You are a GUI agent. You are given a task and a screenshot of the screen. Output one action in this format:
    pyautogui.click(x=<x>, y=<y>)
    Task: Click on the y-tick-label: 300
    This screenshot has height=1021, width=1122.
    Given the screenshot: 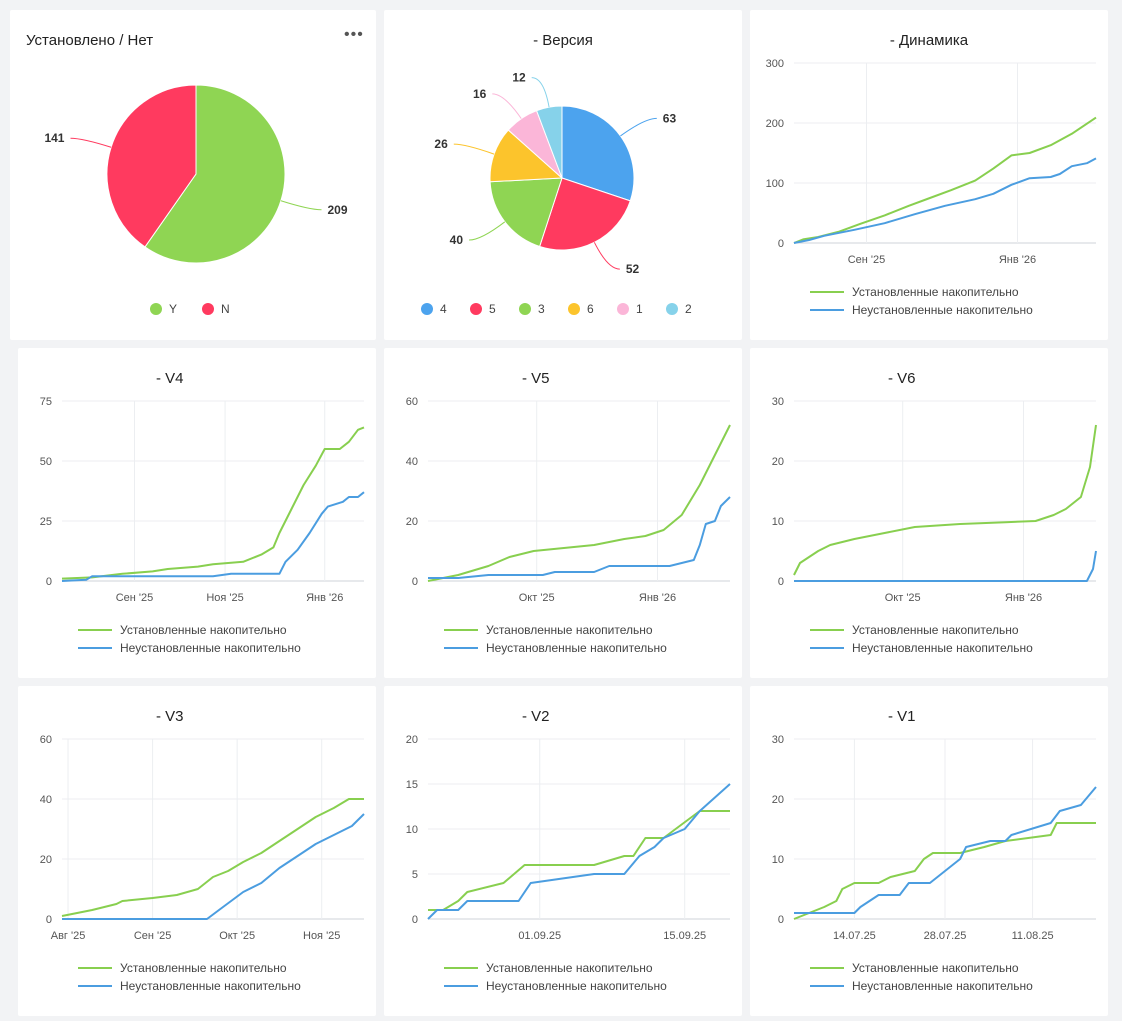 What is the action you would take?
    pyautogui.click(x=775, y=64)
    